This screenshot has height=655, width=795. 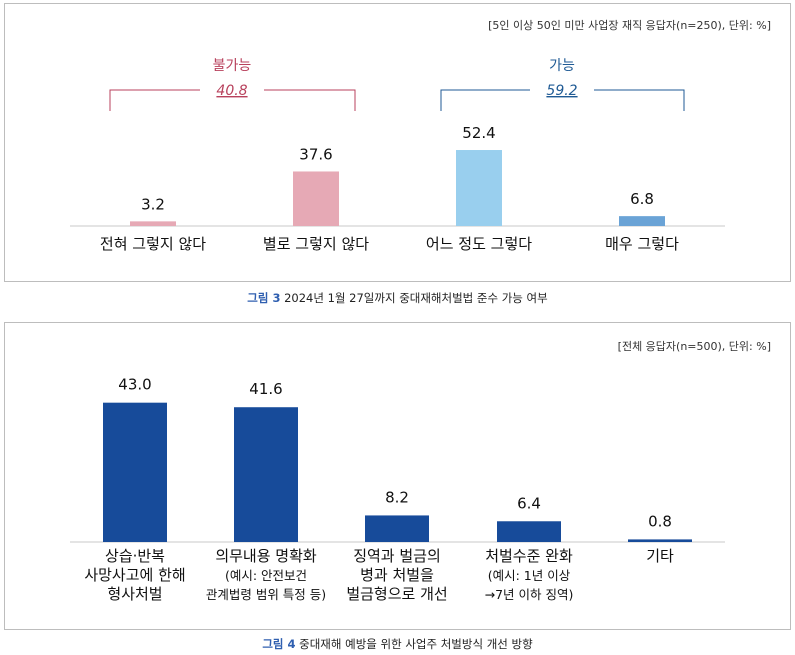 I want to click on chart1-caption: 그림 3 2024년 1월 27일까지 중대재해처벌법 준수 가능 여부, so click(x=397, y=298).